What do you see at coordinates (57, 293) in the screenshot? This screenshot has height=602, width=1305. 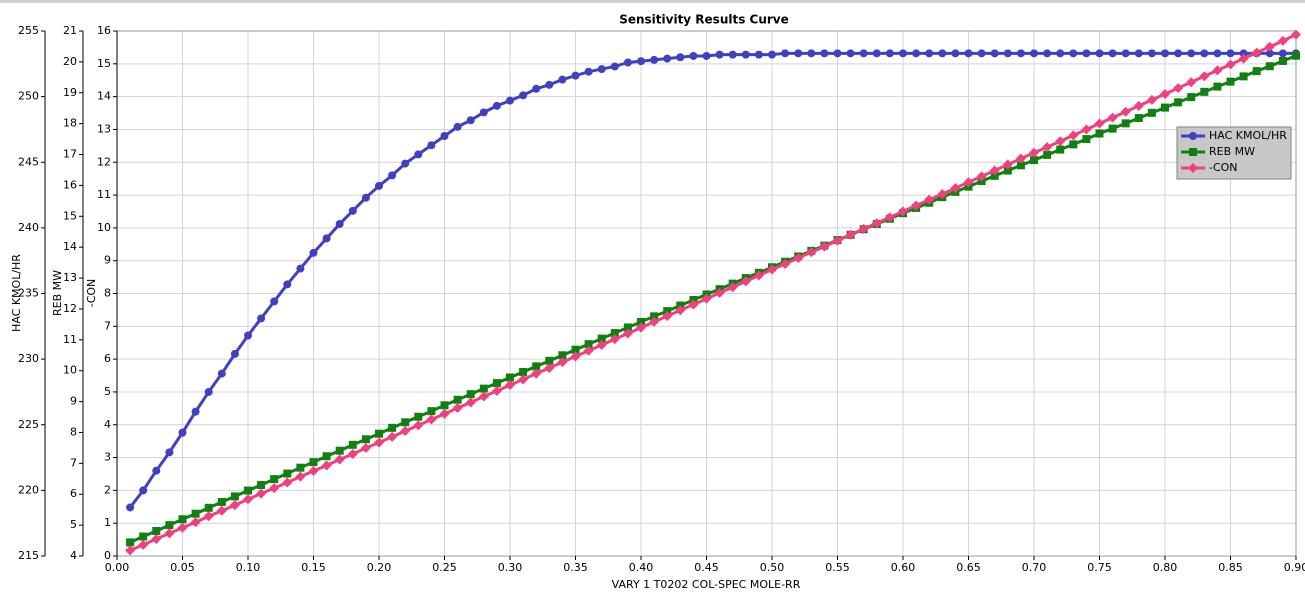 I see `y2-axis-title: REB MW` at bounding box center [57, 293].